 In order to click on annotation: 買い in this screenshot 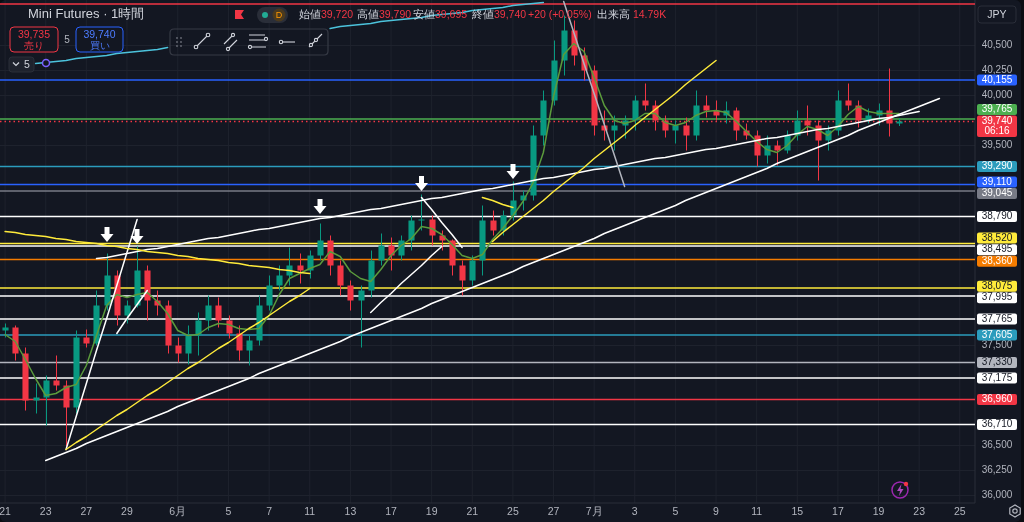, I will do `click(99, 45)`.